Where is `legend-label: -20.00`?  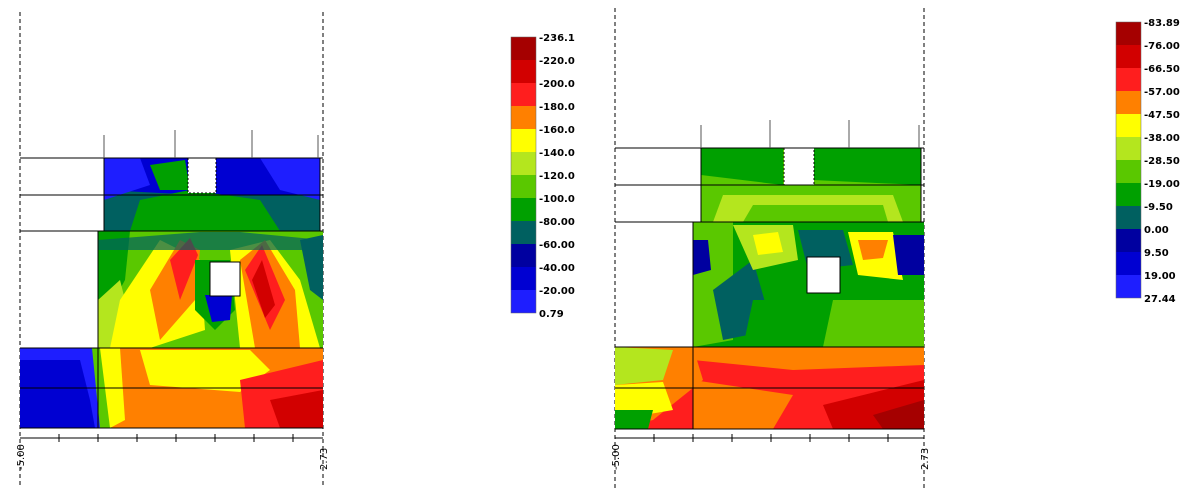 legend-label: -20.00 is located at coordinates (557, 291).